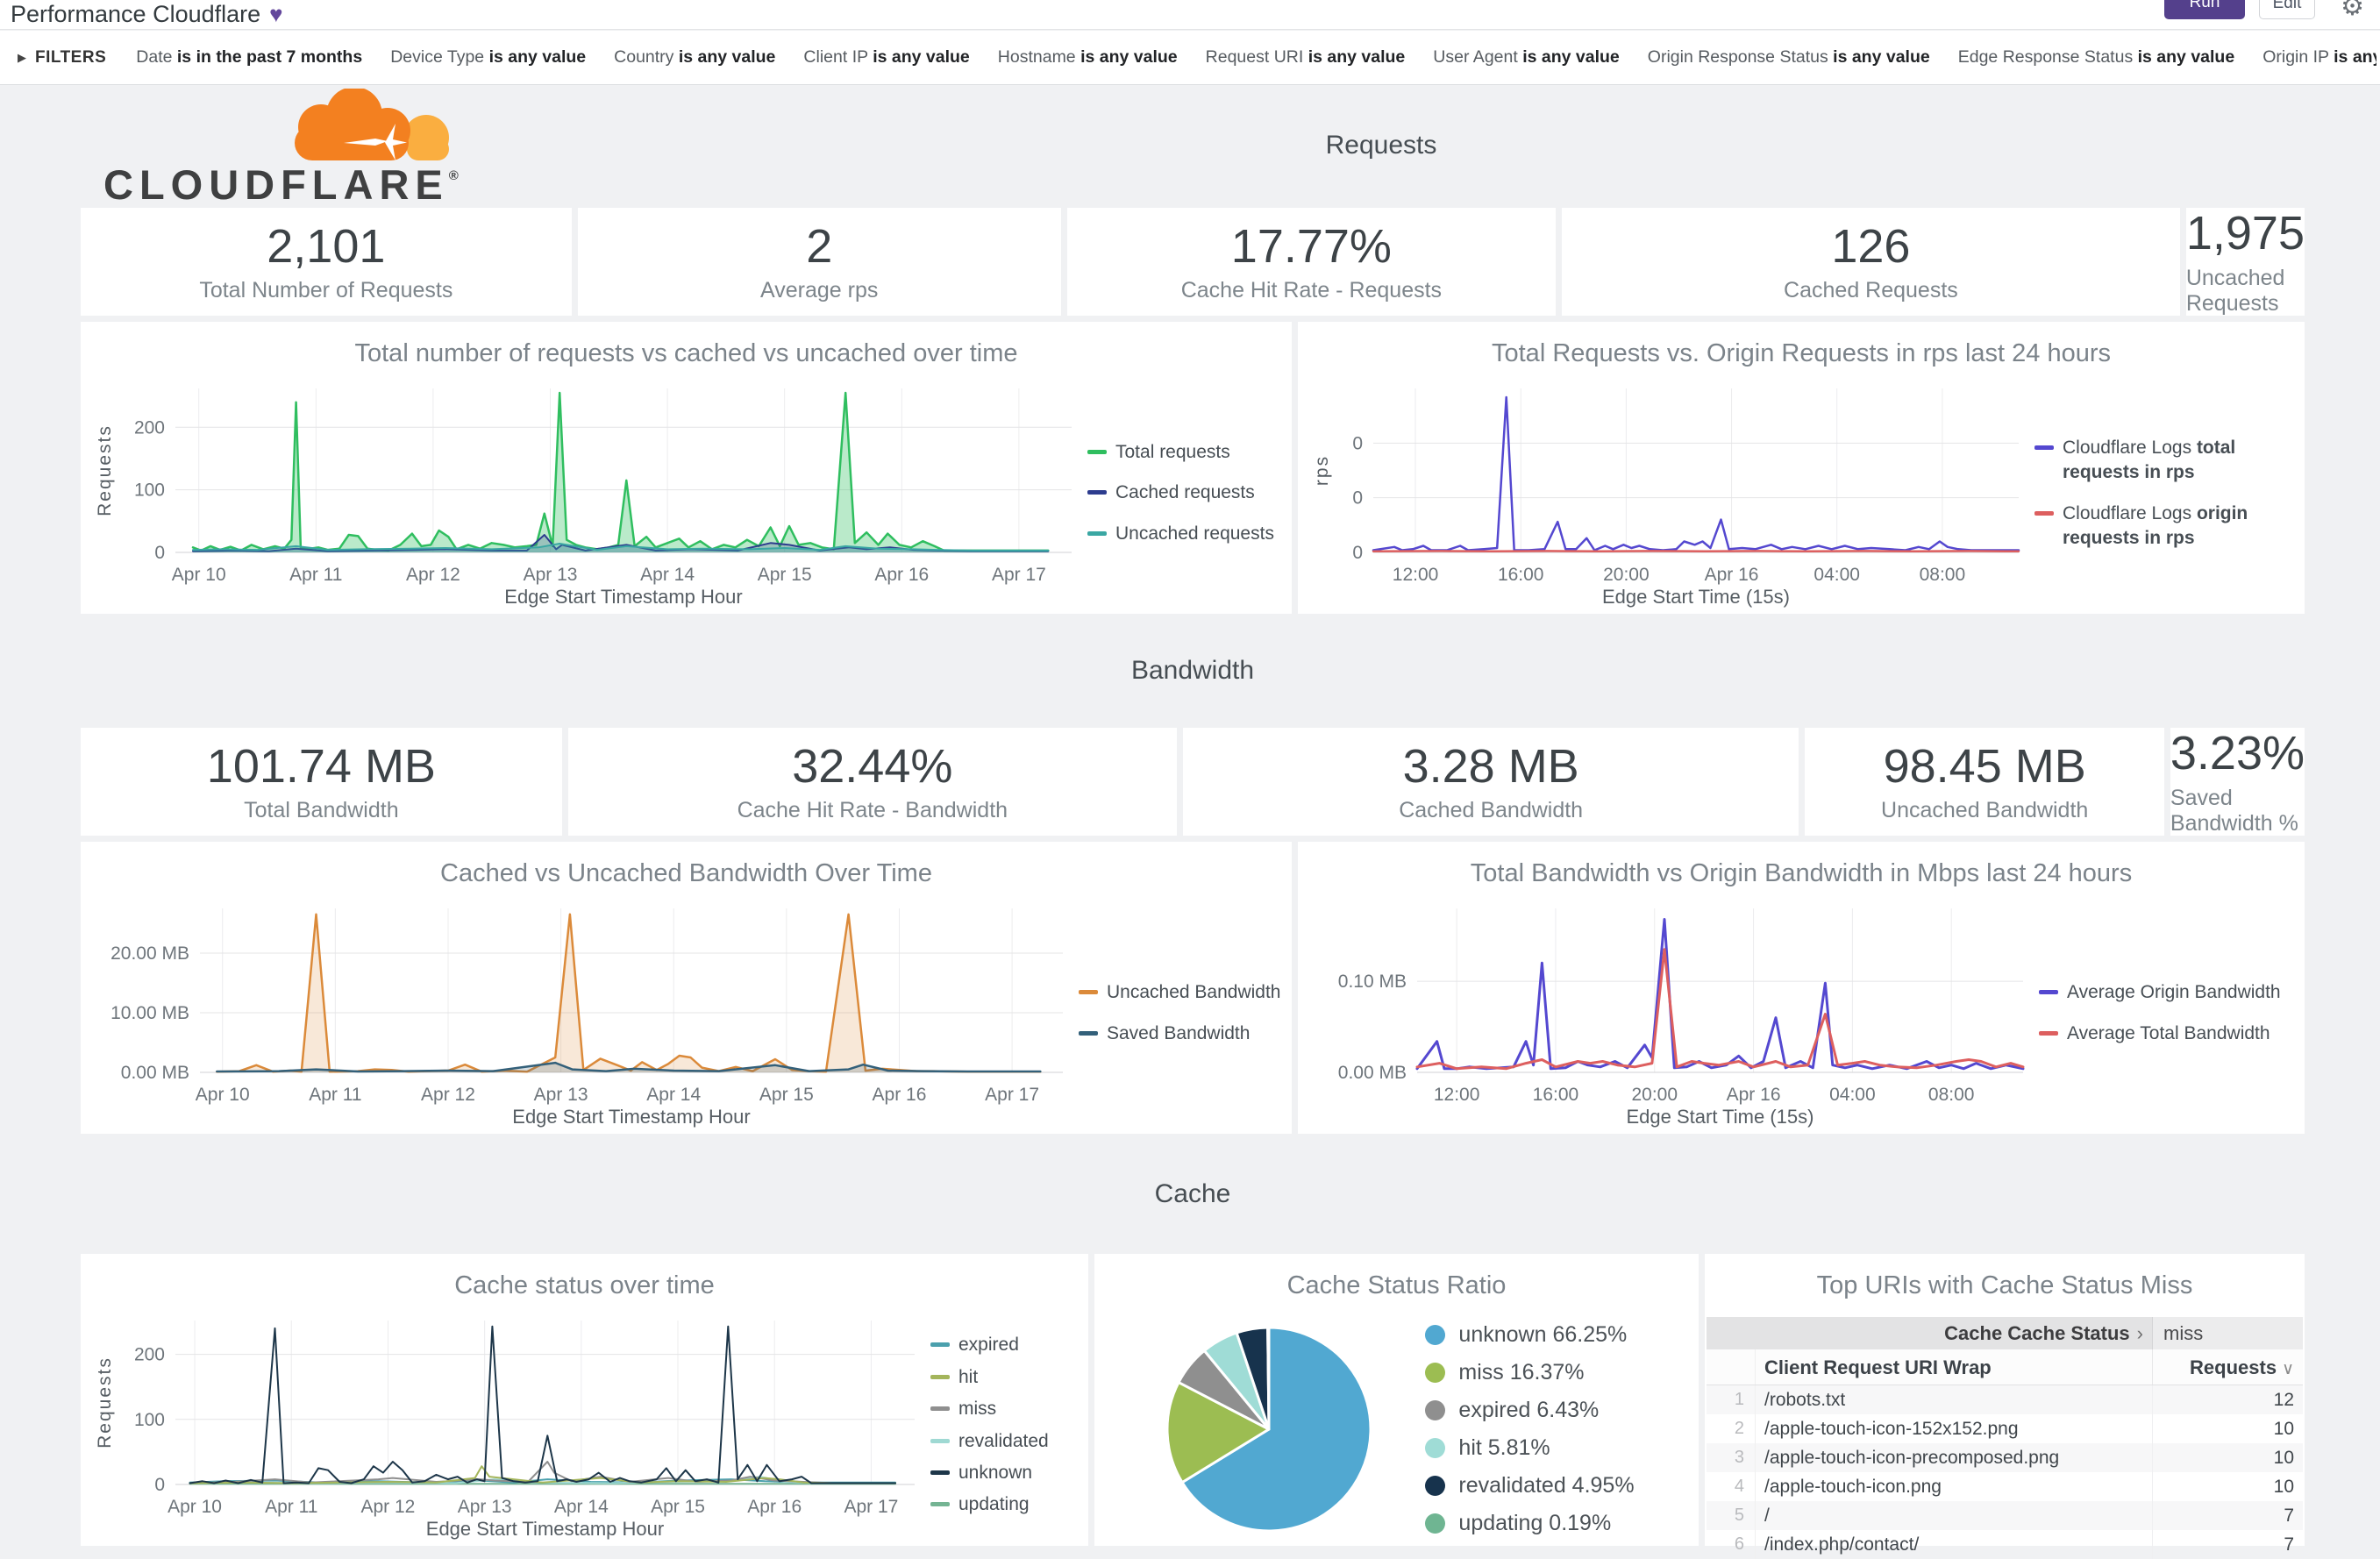 This screenshot has height=1559, width=2380. Describe the element at coordinates (1268, 1430) in the screenshot. I see `pie-chart` at that location.